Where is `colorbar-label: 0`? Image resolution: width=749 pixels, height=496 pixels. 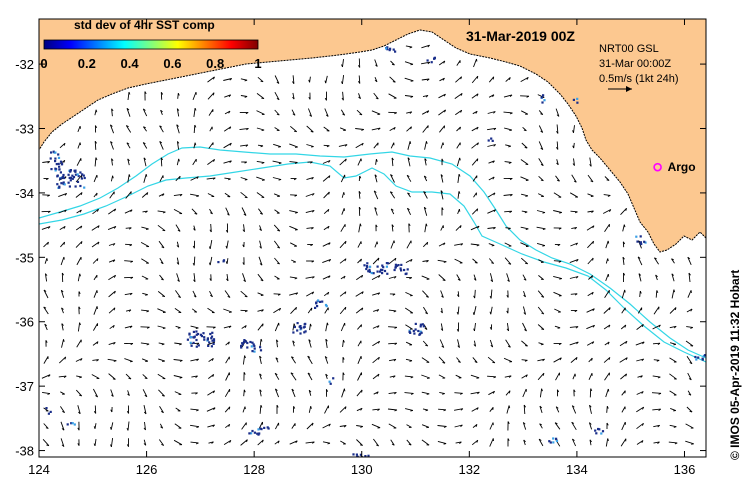 colorbar-label: 0 is located at coordinates (43, 63).